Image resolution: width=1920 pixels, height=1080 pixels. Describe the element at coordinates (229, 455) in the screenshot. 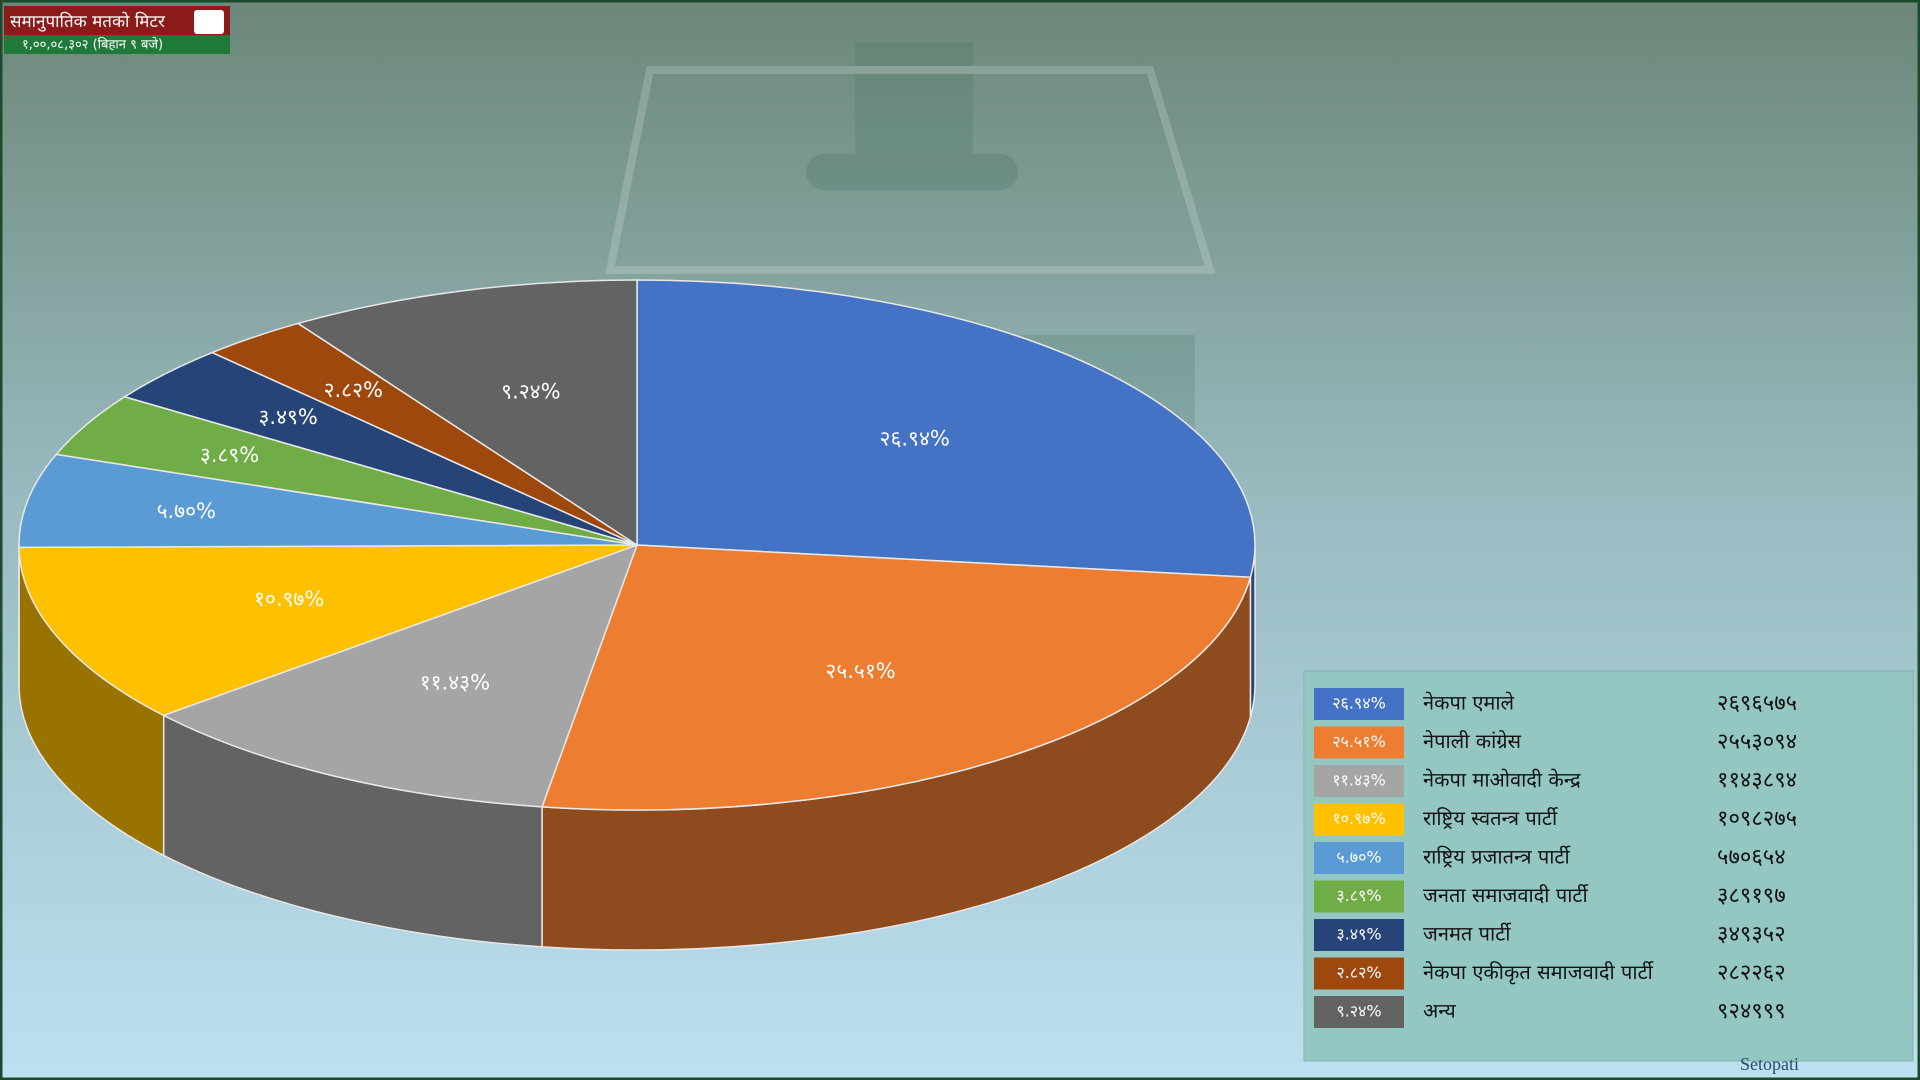

I see `slice-label: ३.८९%` at that location.